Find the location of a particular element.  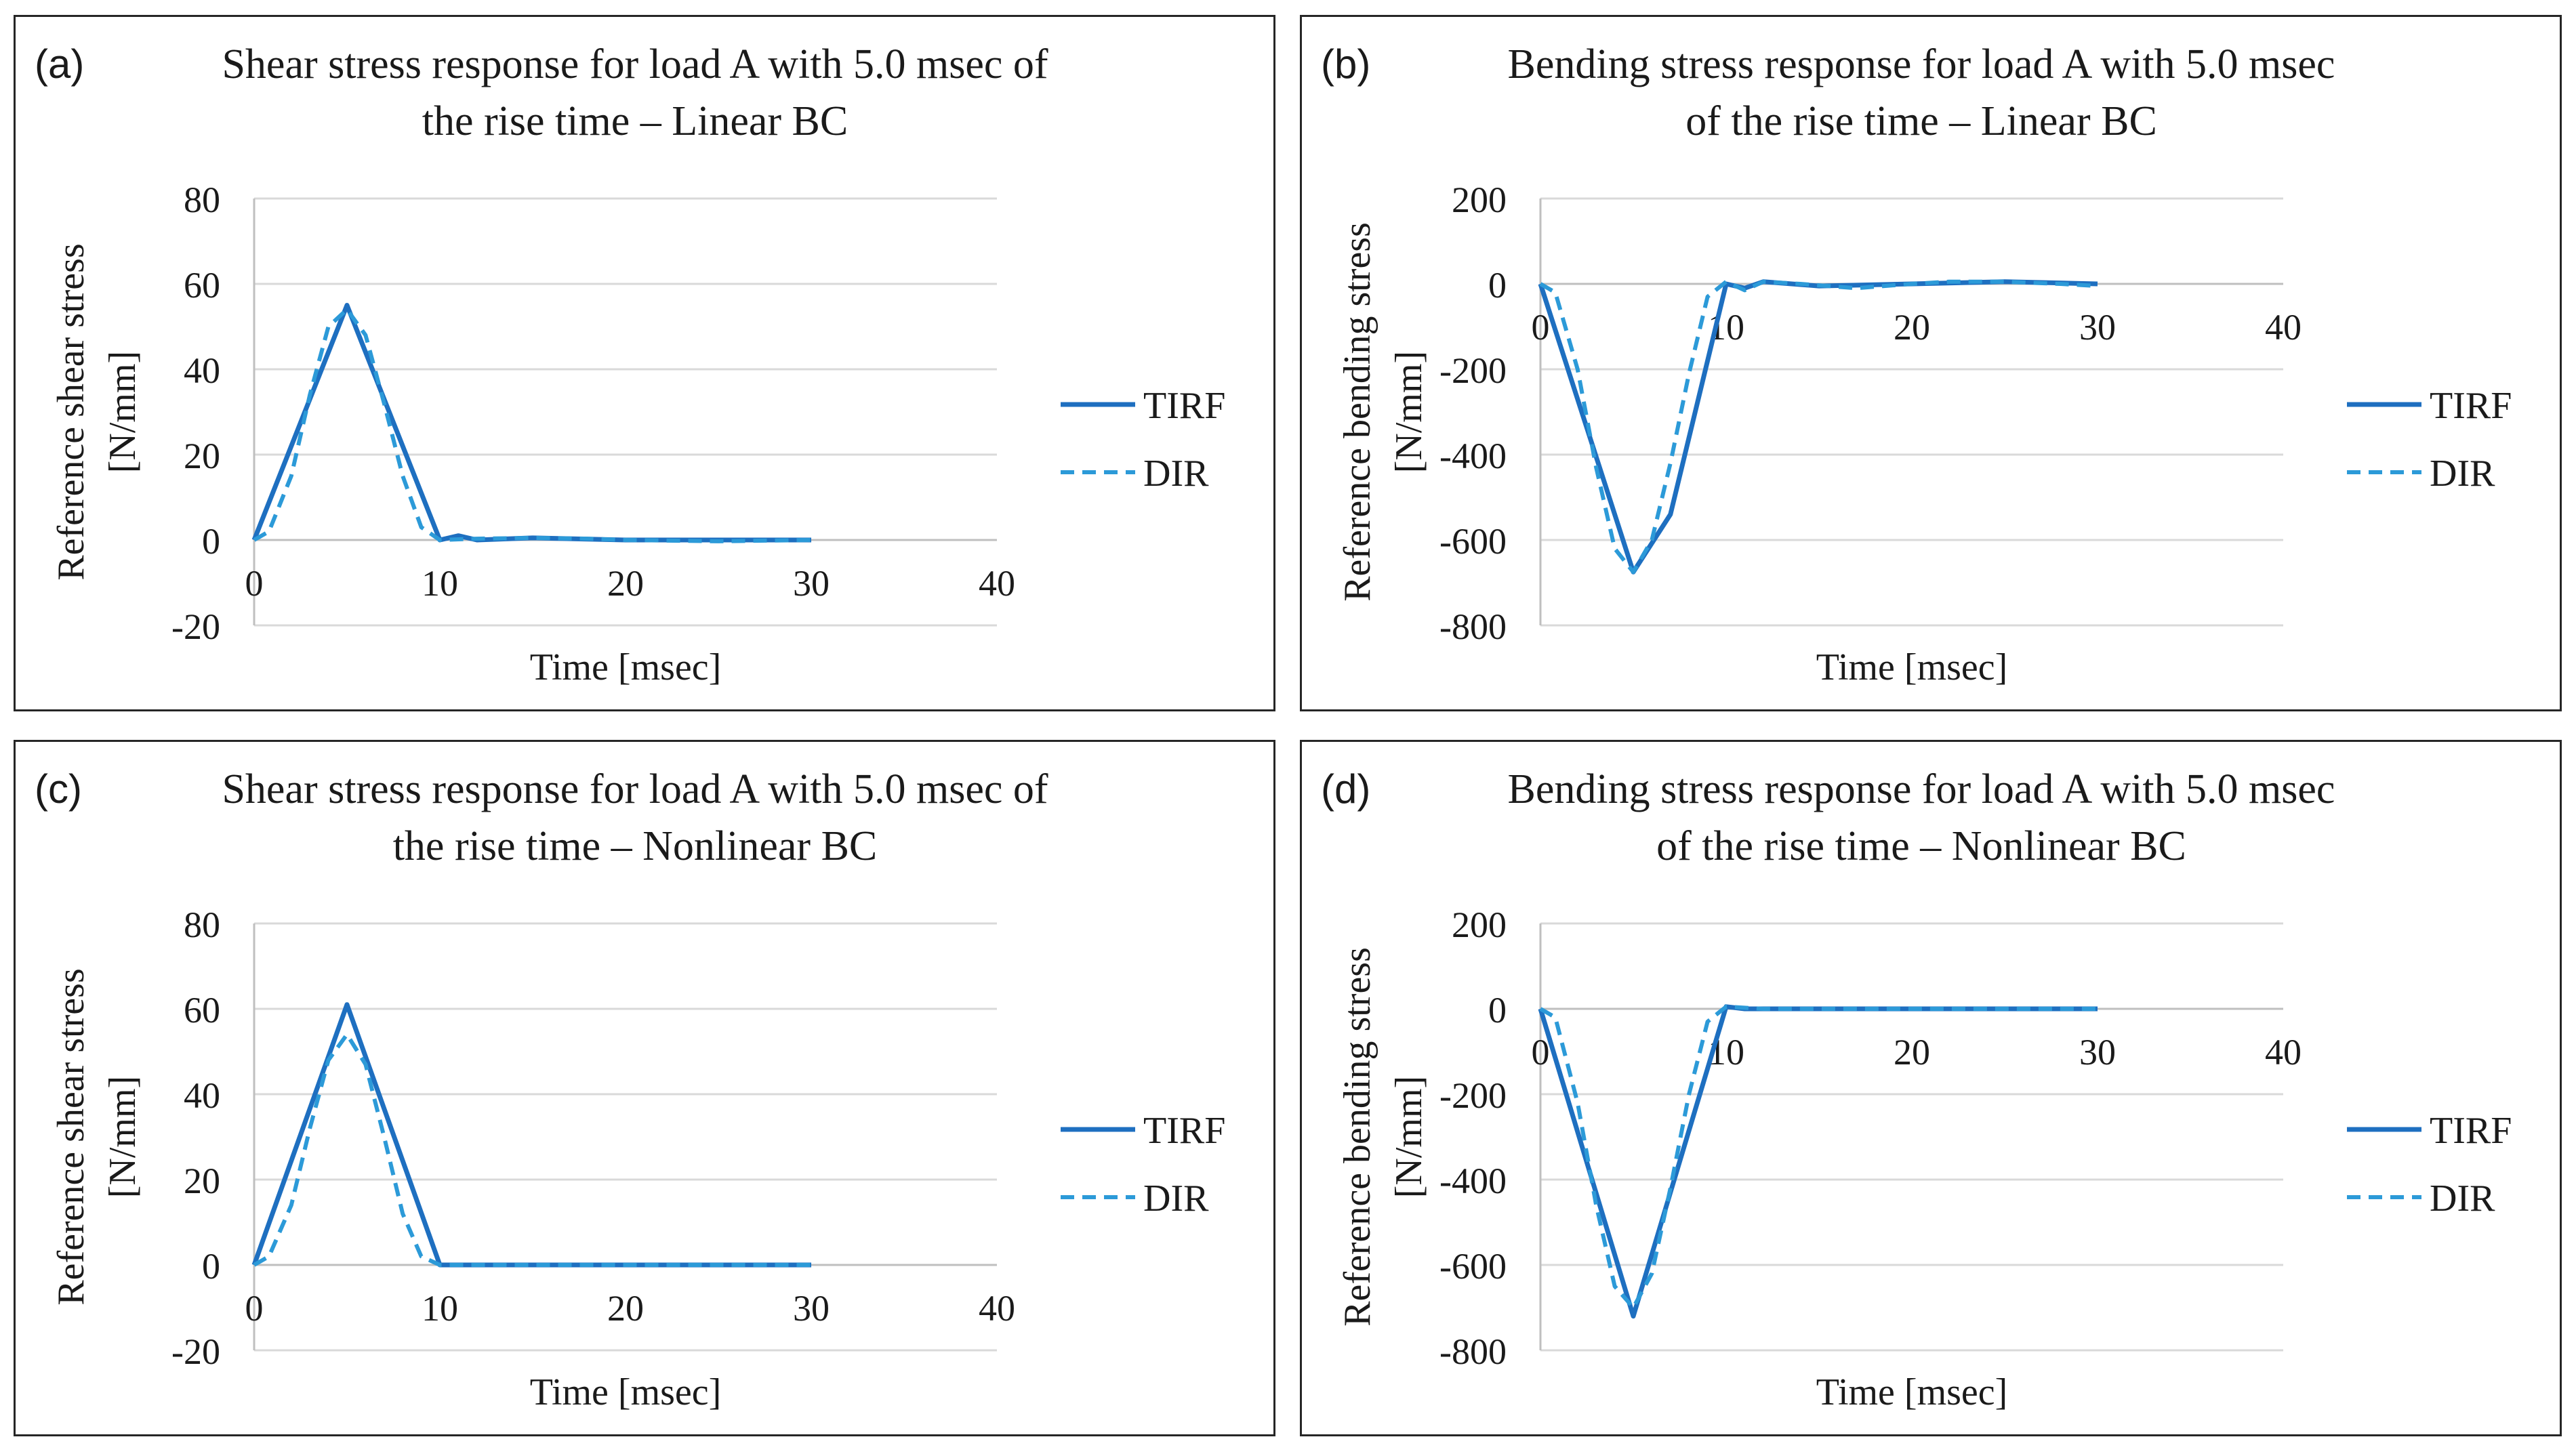

panel-label: (c) is located at coordinates (59, 789).